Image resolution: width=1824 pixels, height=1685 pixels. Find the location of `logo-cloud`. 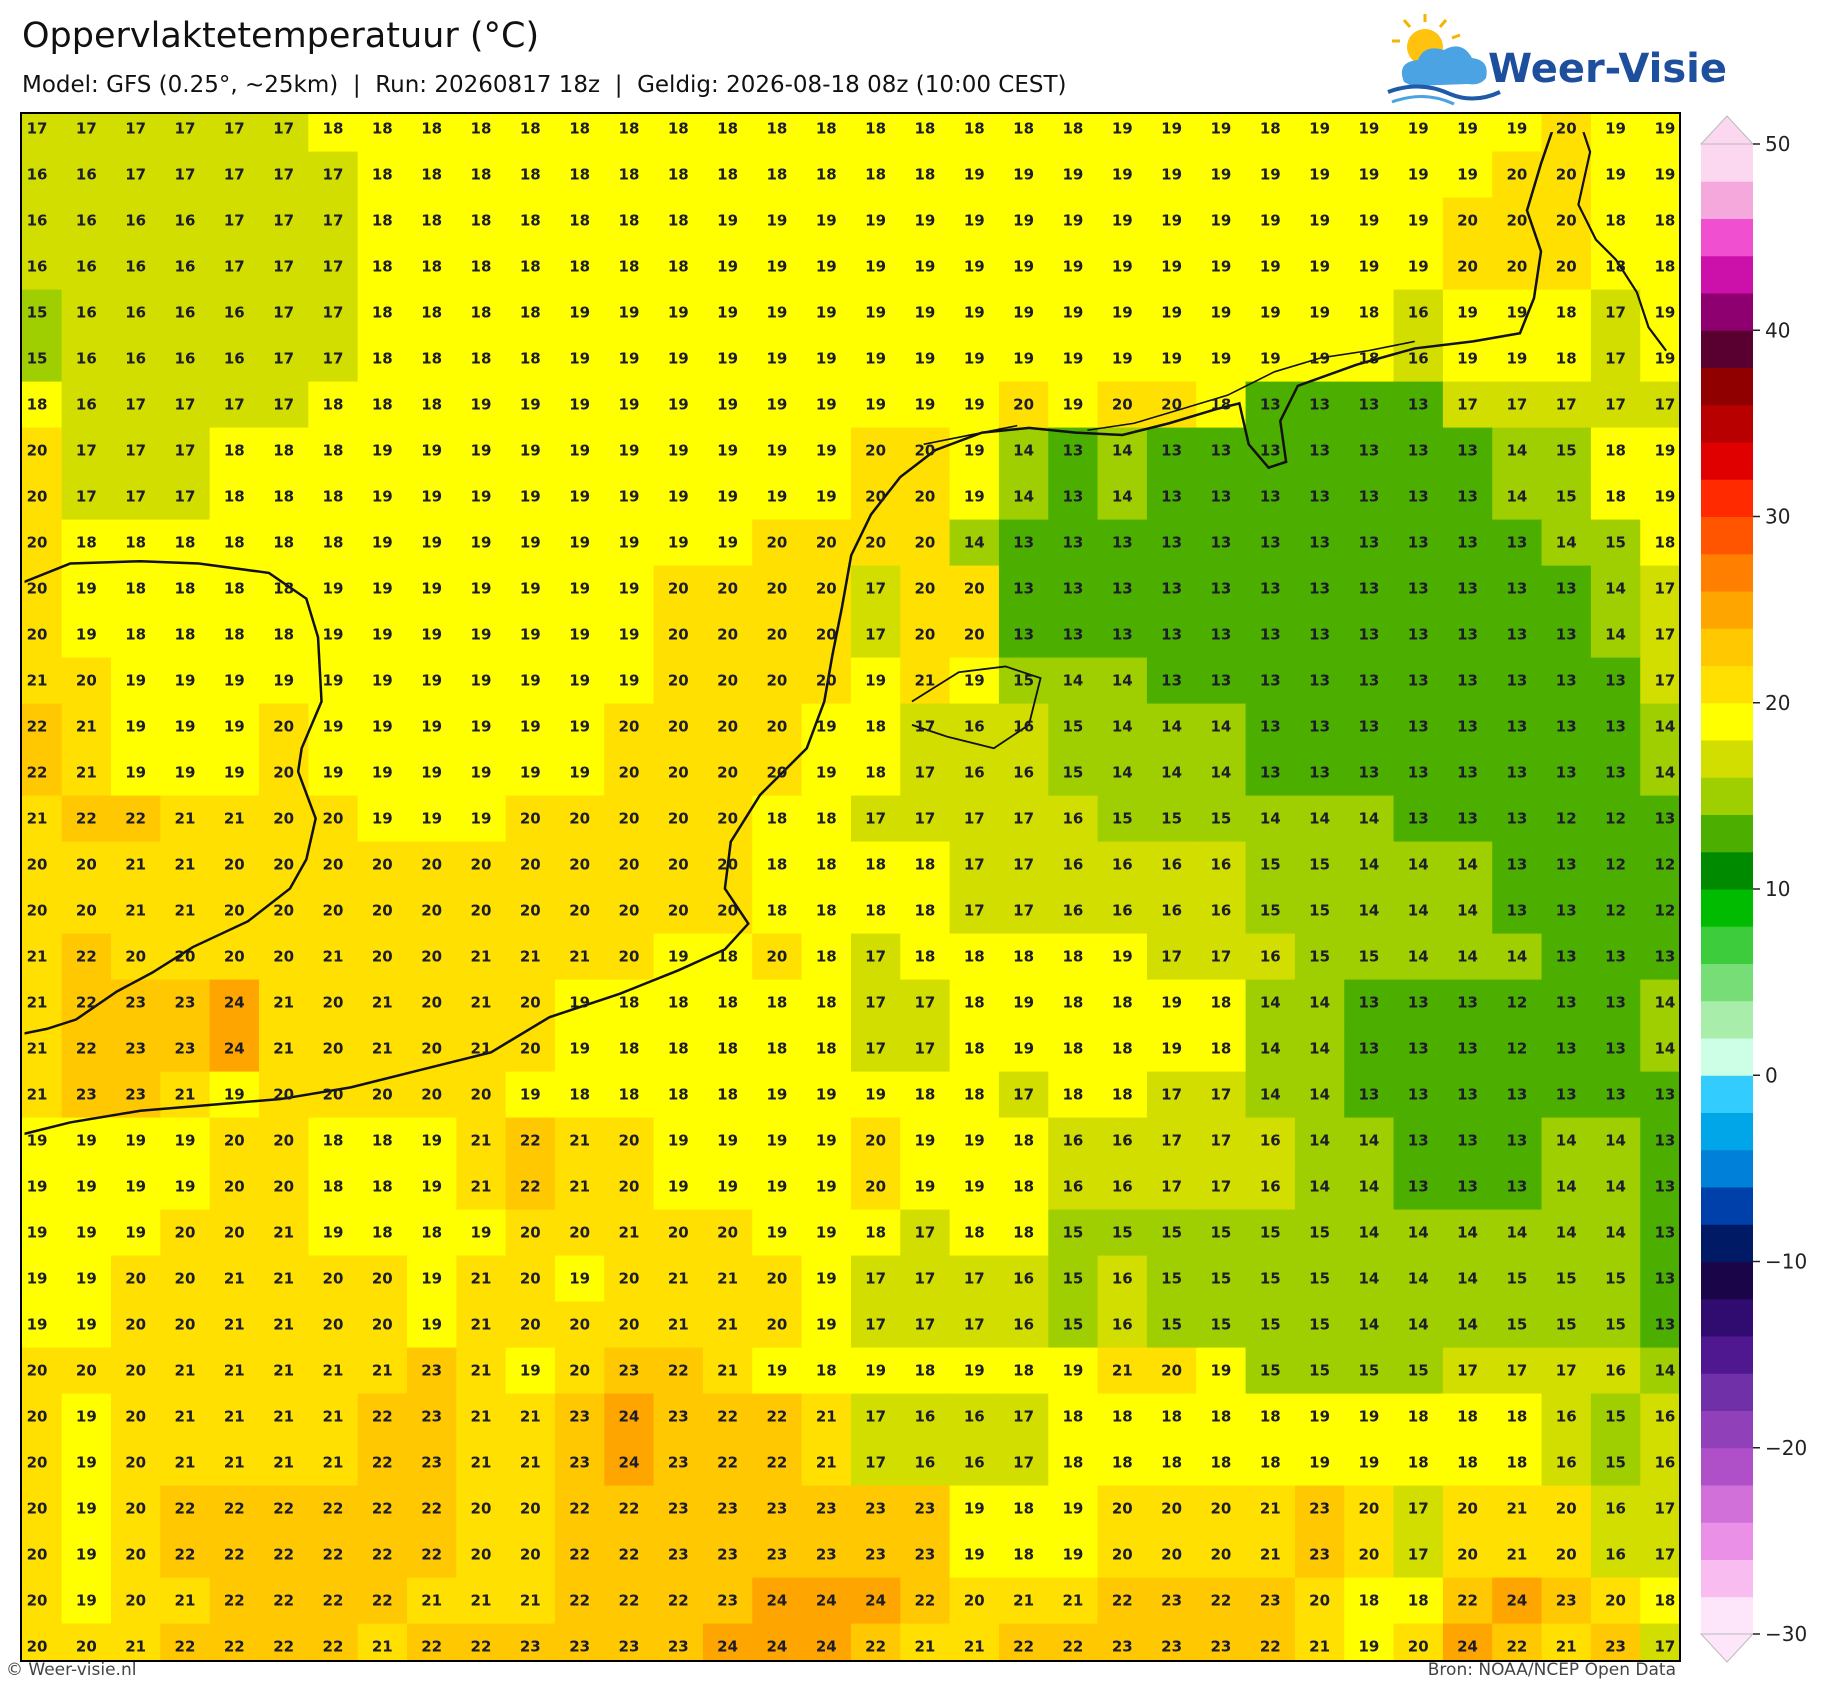

logo-cloud is located at coordinates (1444, 66).